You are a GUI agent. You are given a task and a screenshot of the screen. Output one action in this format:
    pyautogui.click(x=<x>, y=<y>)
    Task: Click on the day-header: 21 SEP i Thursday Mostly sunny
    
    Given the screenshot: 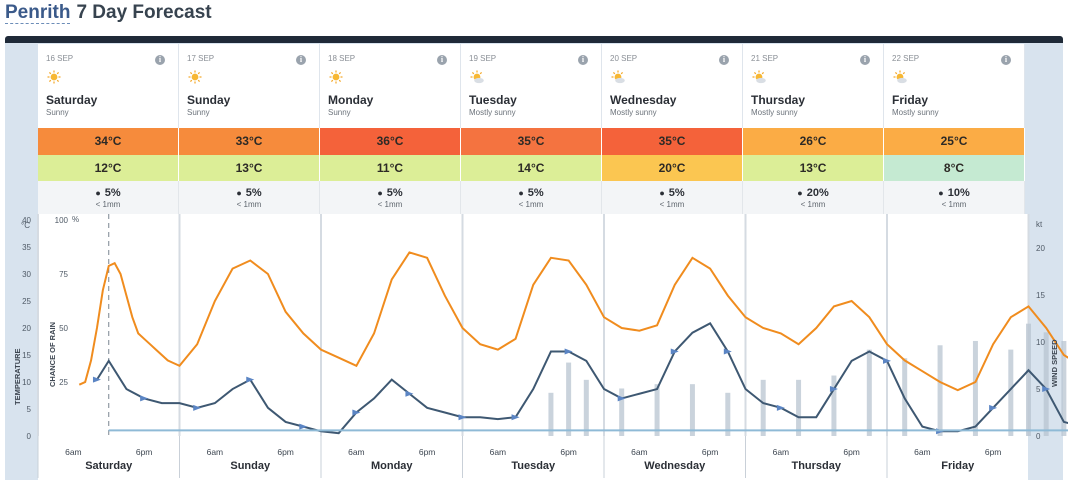 What is the action you would take?
    pyautogui.click(x=813, y=86)
    